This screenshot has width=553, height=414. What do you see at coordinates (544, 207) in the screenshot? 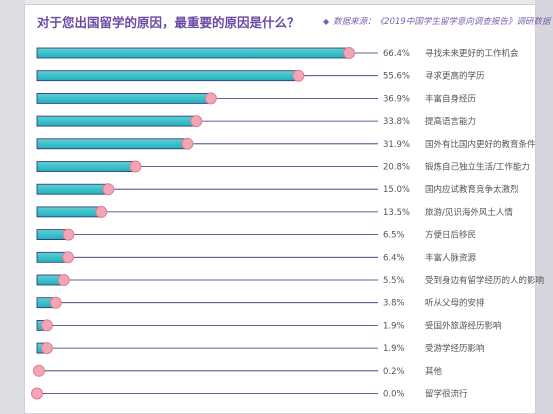
I see `background-right-strip` at bounding box center [544, 207].